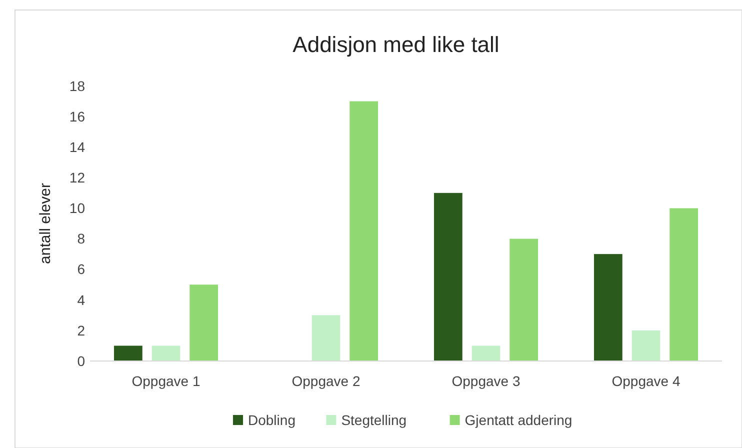 The image size is (742, 448). Describe the element at coordinates (518, 420) in the screenshot. I see `legend-label: Gjentatt addering` at that location.